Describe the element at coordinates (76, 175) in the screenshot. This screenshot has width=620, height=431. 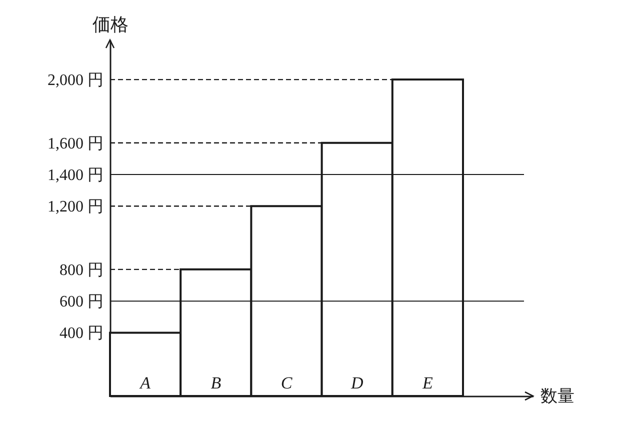
I see `y-tick-label: 1,400 円` at that location.